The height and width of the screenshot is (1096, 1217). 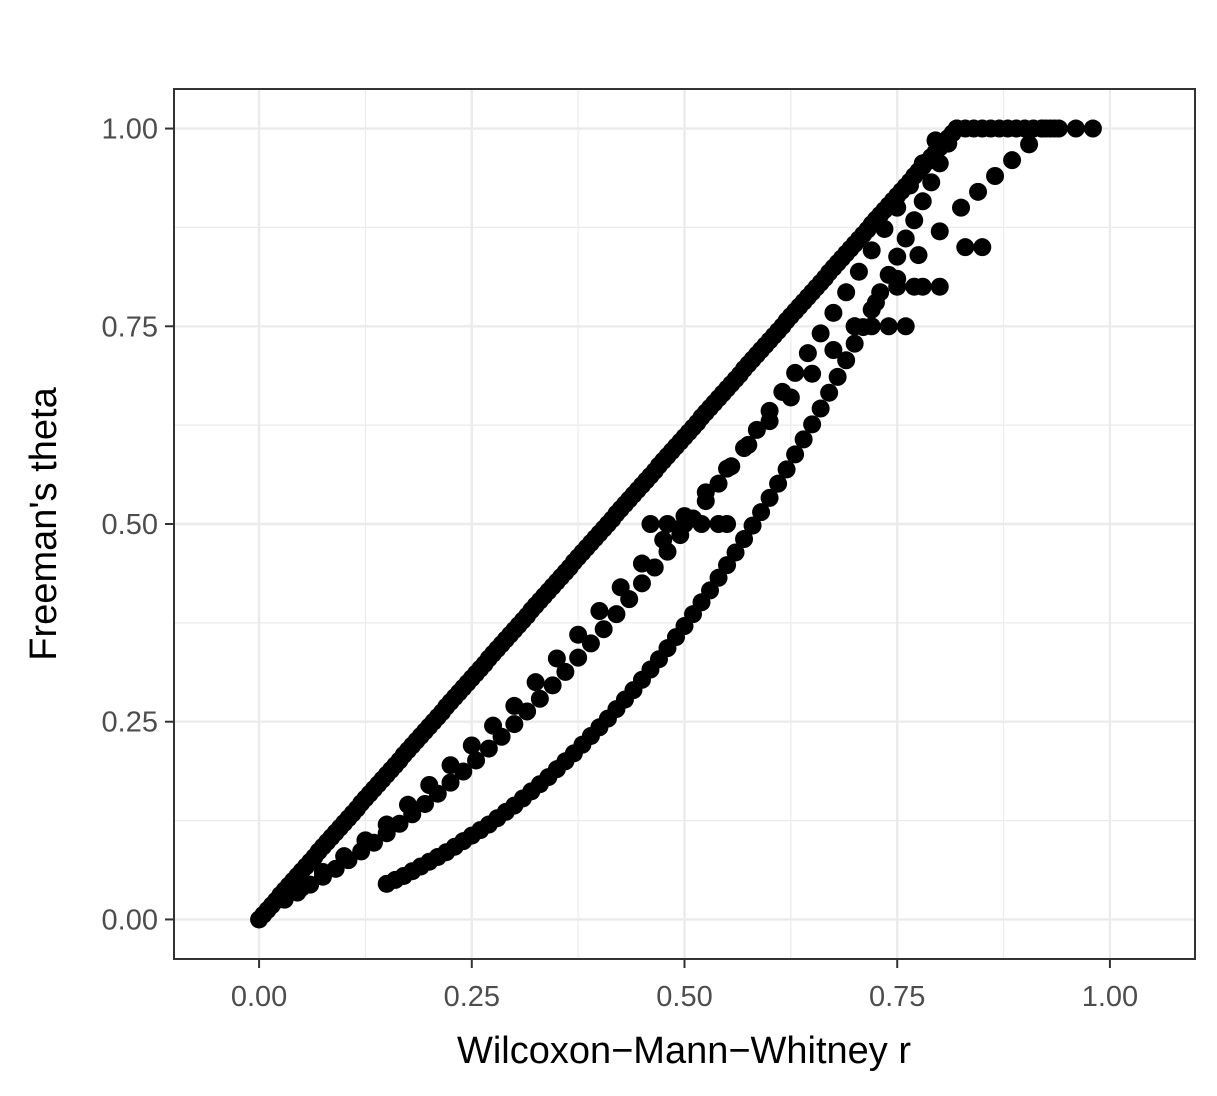 I want to click on y-tick-label: 1.00, so click(x=130, y=130).